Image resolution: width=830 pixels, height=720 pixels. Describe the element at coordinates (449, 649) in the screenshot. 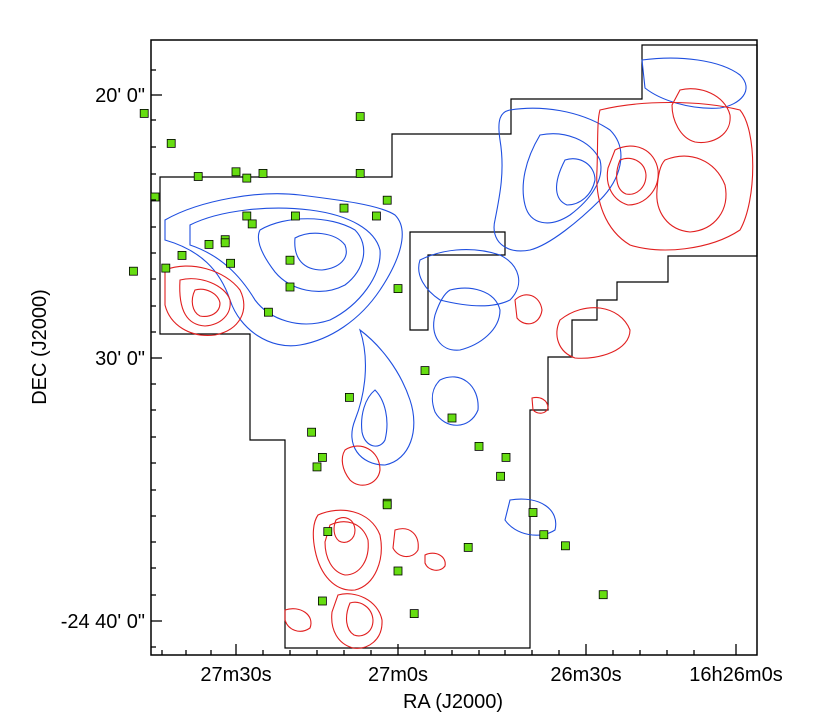

I see `x-axis` at that location.